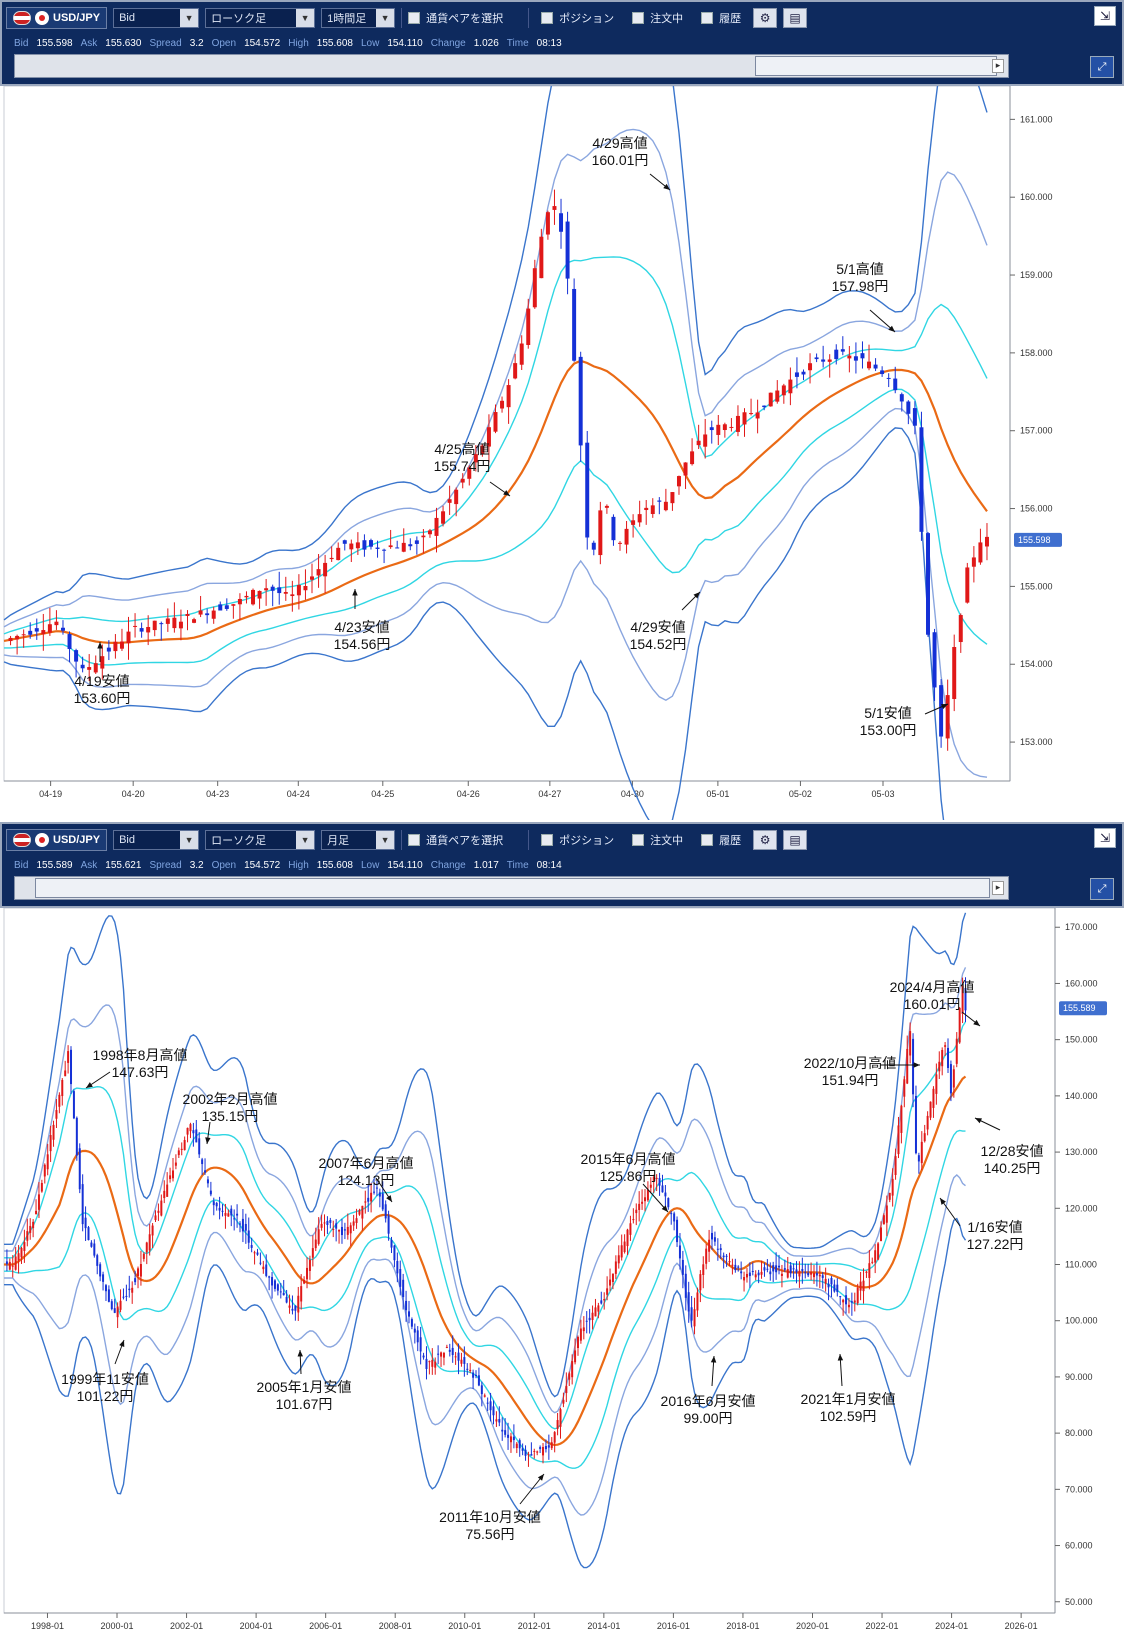  What do you see at coordinates (800, 794) in the screenshot?
I see `x-tick-label: 05-02` at bounding box center [800, 794].